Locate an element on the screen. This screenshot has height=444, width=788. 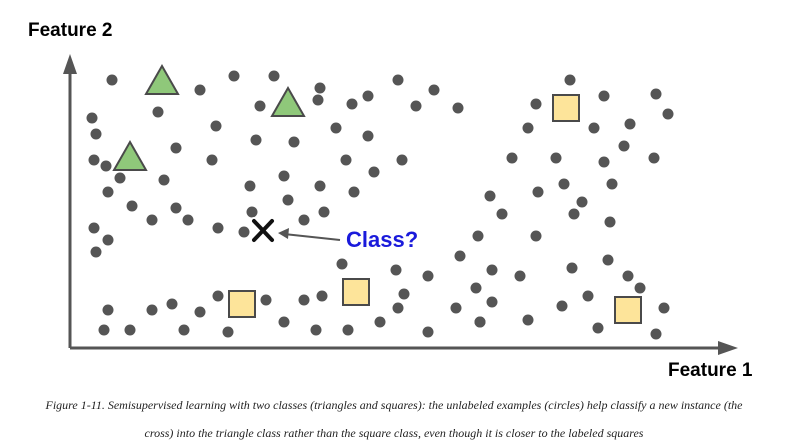
new-instance-cross is located at coordinates (263, 230).